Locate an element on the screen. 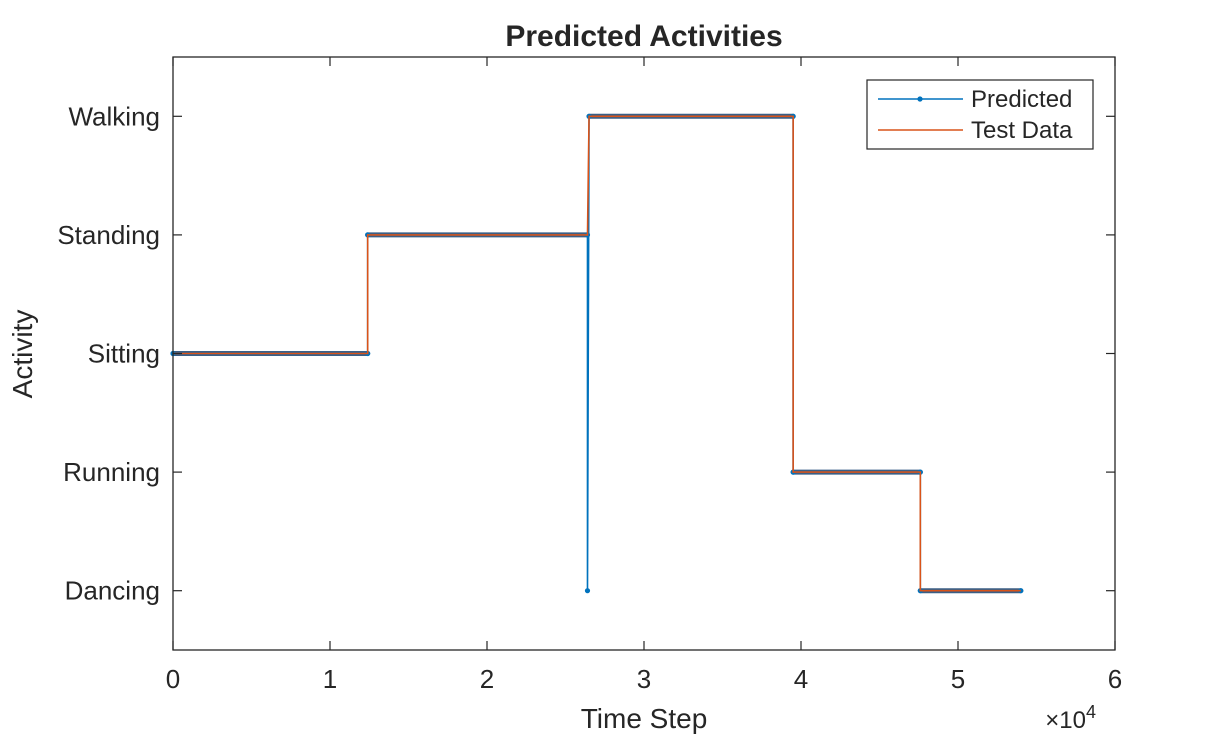 This screenshot has width=1232, height=746. x-tick-label-4: 4 is located at coordinates (801, 679).